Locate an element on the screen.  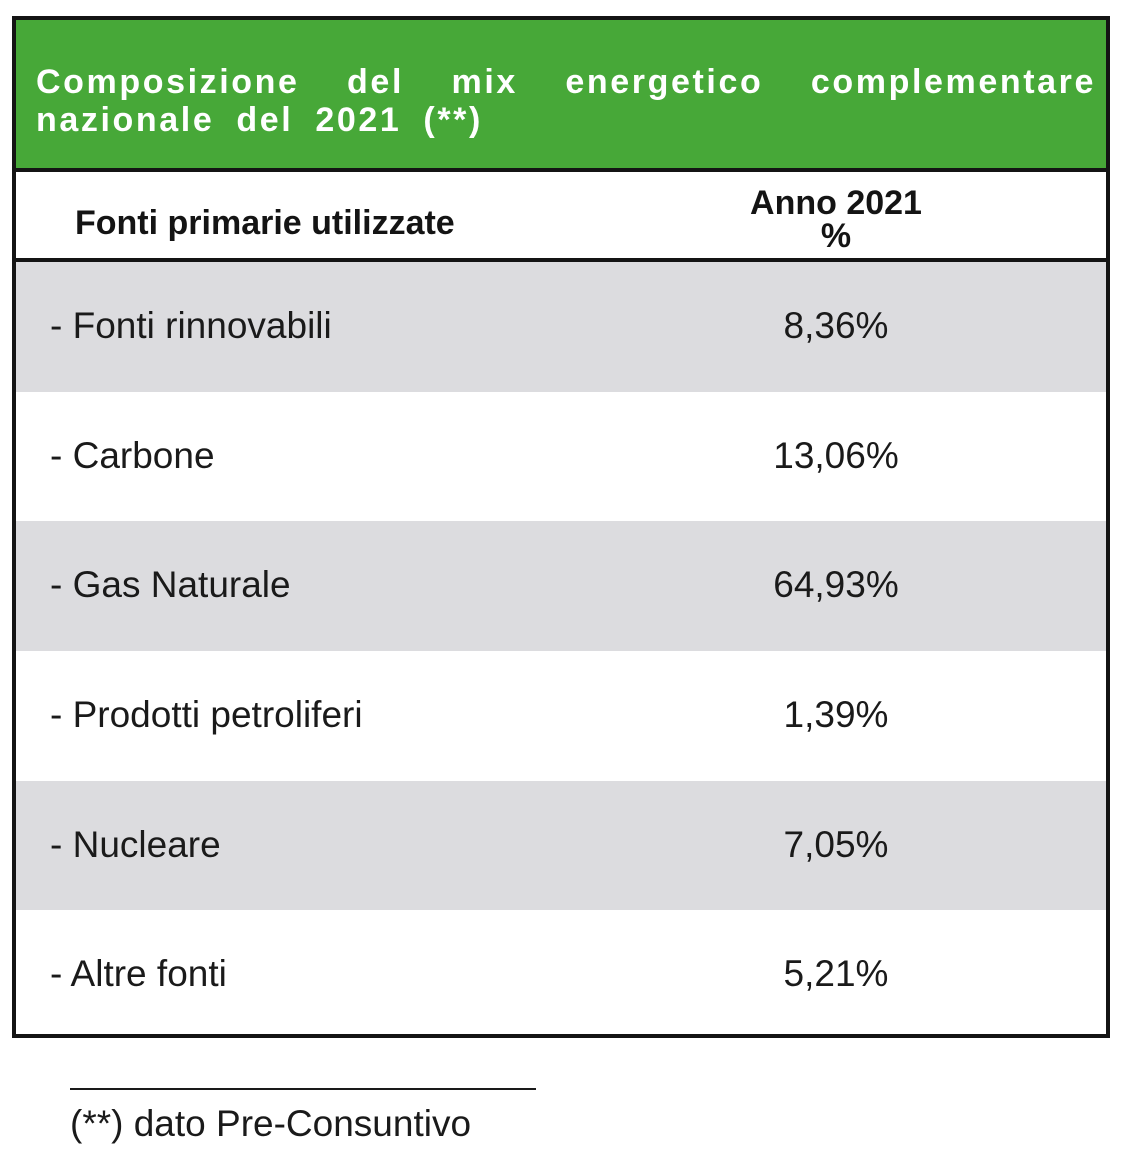
column-header-year-label: Anno 2021 is located at coordinates (836, 203).